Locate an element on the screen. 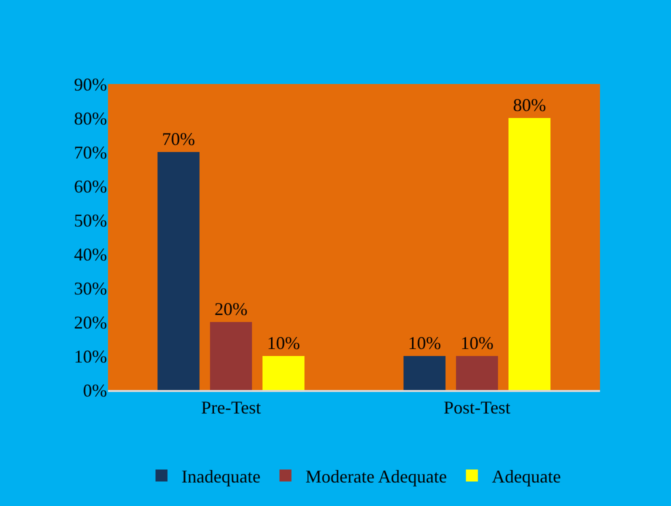 The height and width of the screenshot is (506, 671). data-label: 20% is located at coordinates (231, 309).